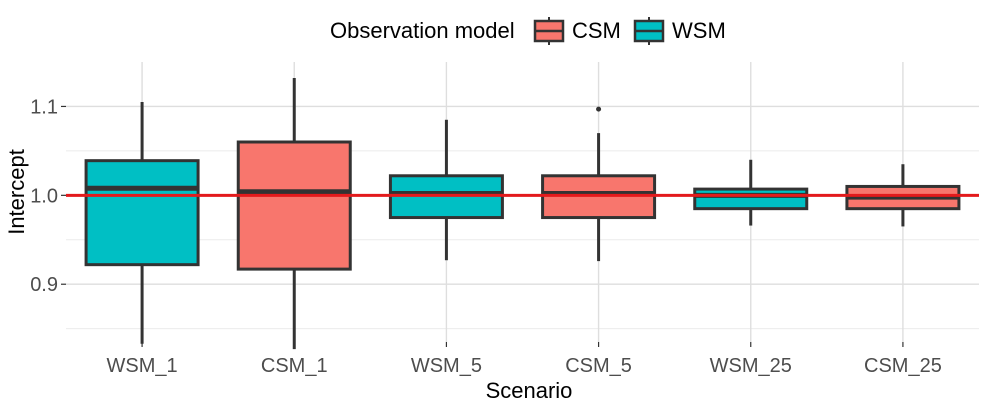 This screenshot has height=408, width=997. Describe the element at coordinates (903, 366) in the screenshot. I see `x-tick-label: CSM_25` at that location.